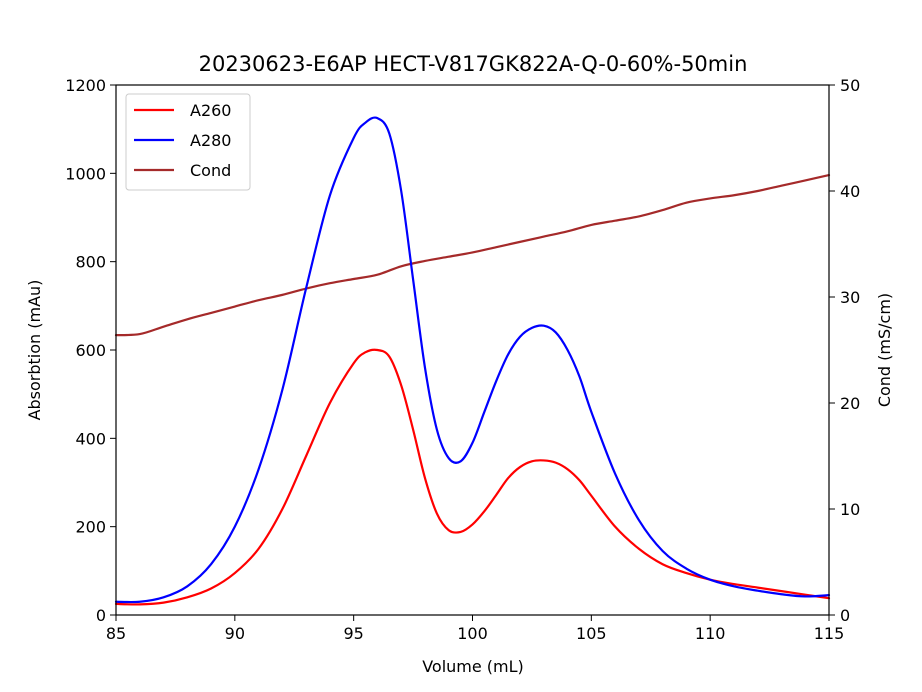 The image size is (922, 692). I want to click on y-tick-label: 600, so click(90, 350).